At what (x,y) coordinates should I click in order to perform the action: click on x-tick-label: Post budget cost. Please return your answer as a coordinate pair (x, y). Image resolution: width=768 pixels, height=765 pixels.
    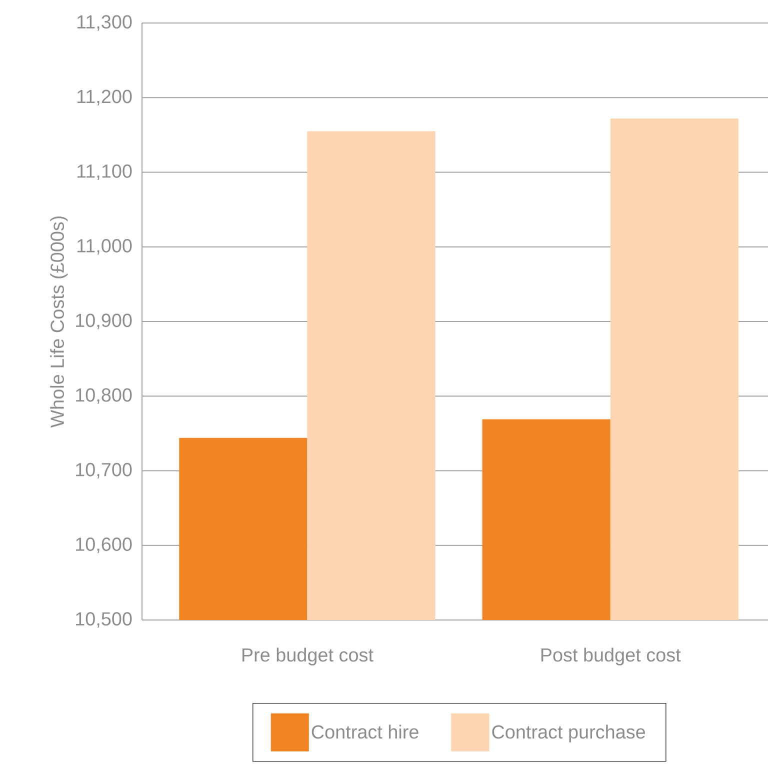
    Looking at the image, I should click on (611, 657).